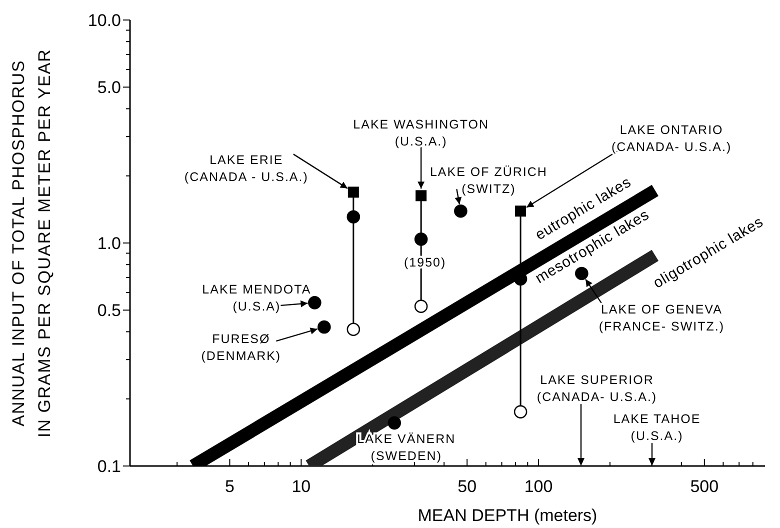  What do you see at coordinates (489, 180) in the screenshot?
I see `annotation: LAKE OF ZÜRICH (SWITZ)` at bounding box center [489, 180].